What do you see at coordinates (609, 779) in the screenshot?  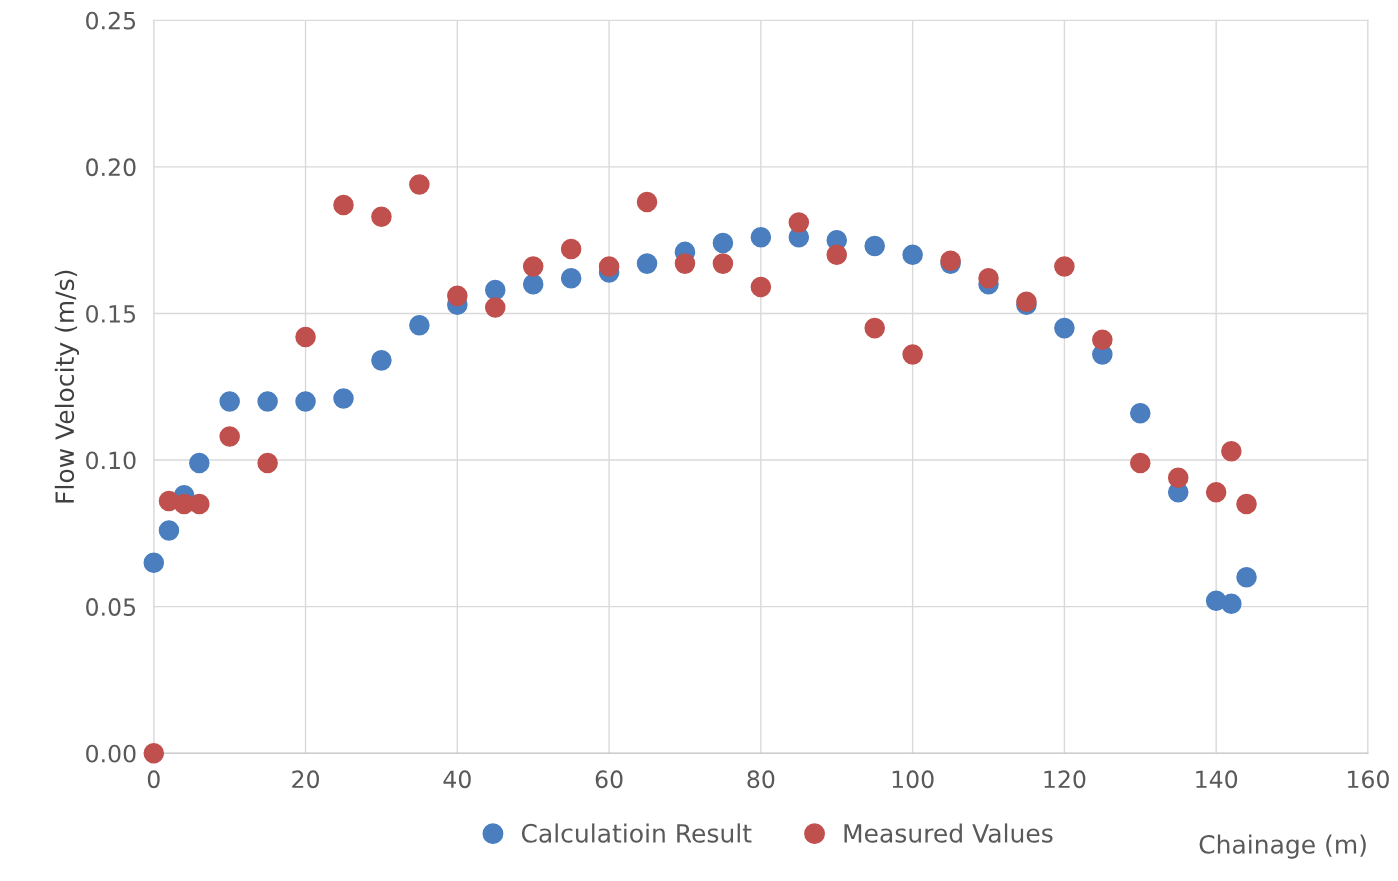 I see `x-tick-label: 60` at bounding box center [609, 779].